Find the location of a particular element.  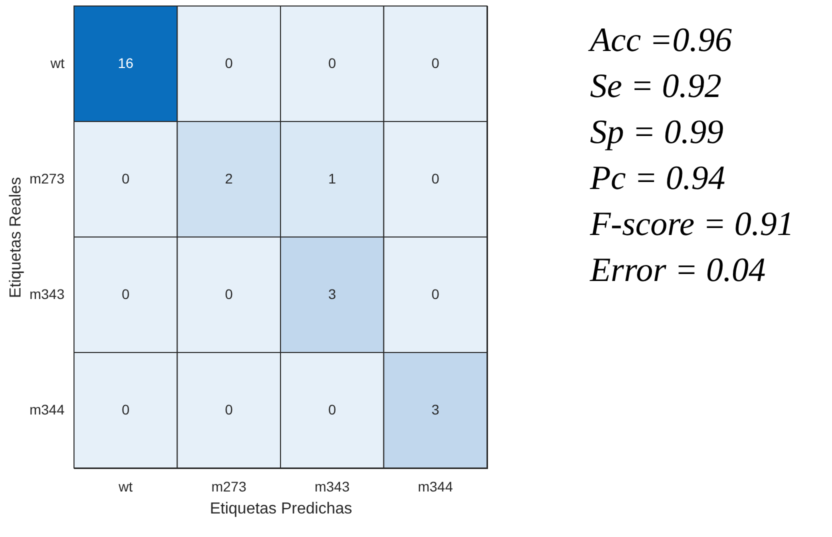

y-tick-label: m343 is located at coordinates (47, 294).